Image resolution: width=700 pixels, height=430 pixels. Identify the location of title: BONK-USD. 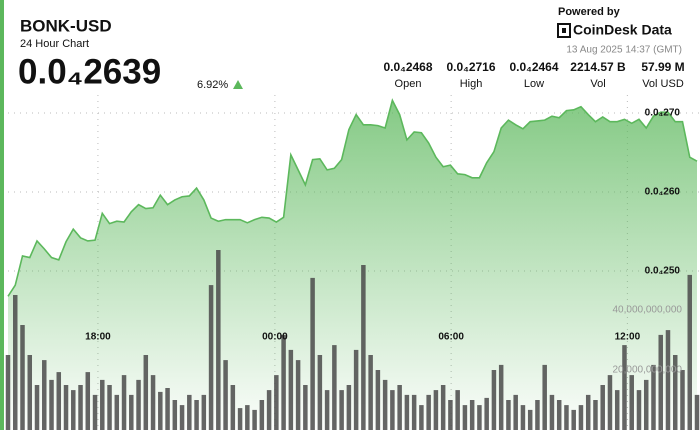
(66, 25).